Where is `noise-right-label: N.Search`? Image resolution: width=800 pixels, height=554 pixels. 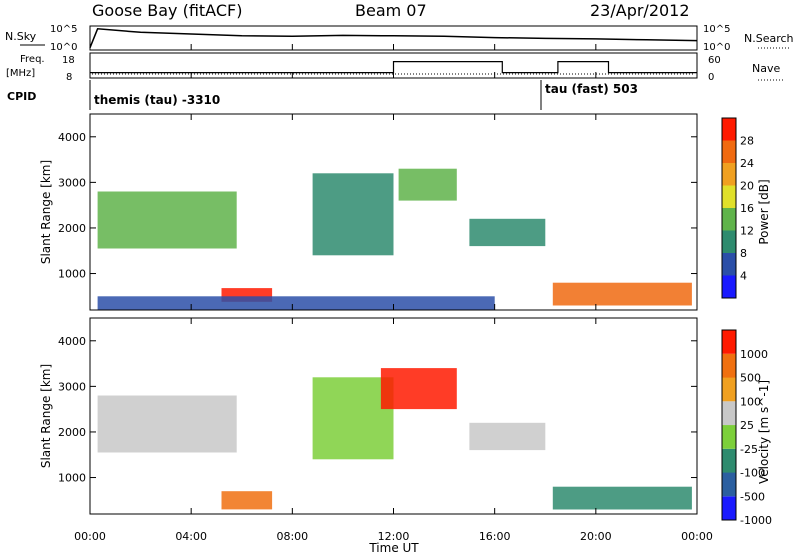 noise-right-label: N.Search is located at coordinates (769, 38).